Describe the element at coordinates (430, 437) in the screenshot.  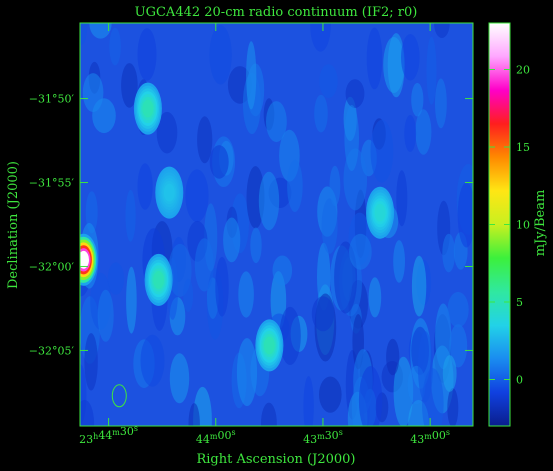
I see `x-tick-label: 43m00s` at that location.